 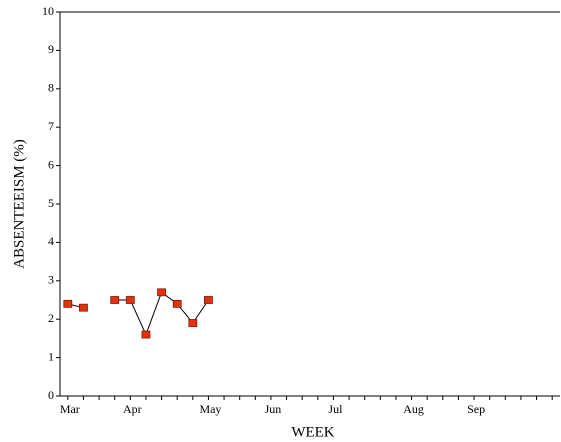 I want to click on y-tick-label: 9, so click(x=51, y=49).